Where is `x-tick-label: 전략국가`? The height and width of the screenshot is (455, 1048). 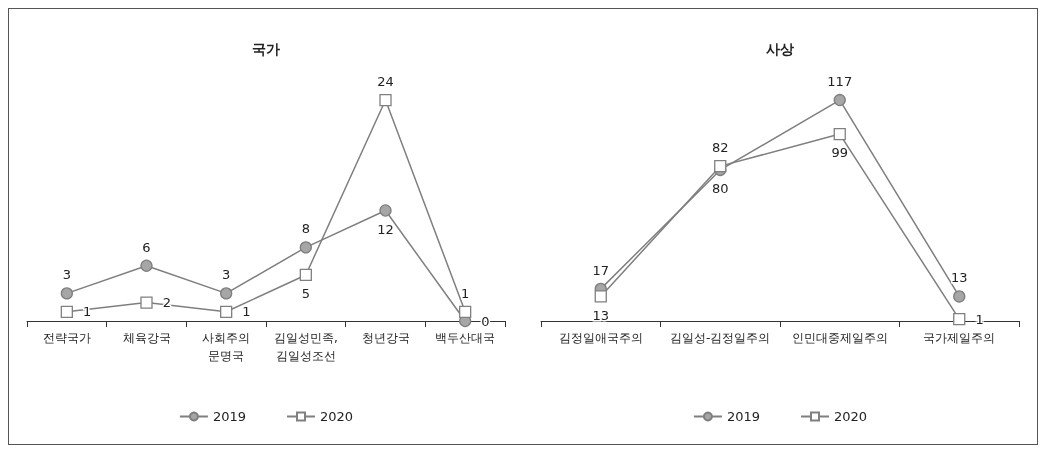
x-tick-label: 전략국가 is located at coordinates (66, 338).